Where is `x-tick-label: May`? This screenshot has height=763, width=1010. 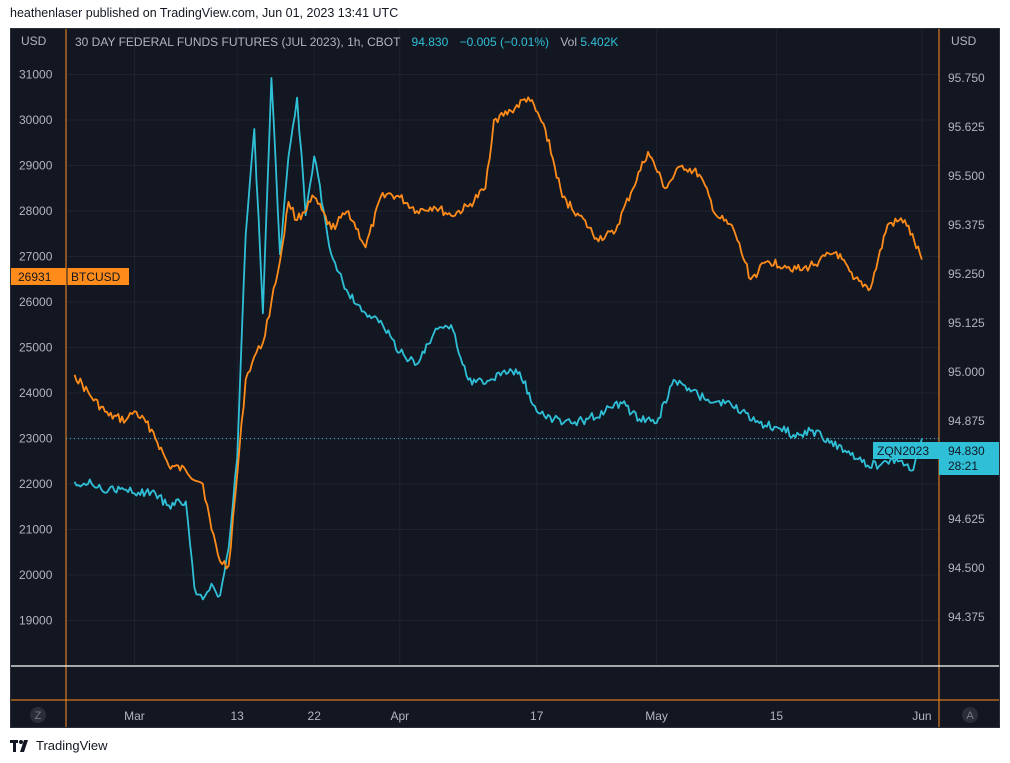
x-tick-label: May is located at coordinates (656, 716).